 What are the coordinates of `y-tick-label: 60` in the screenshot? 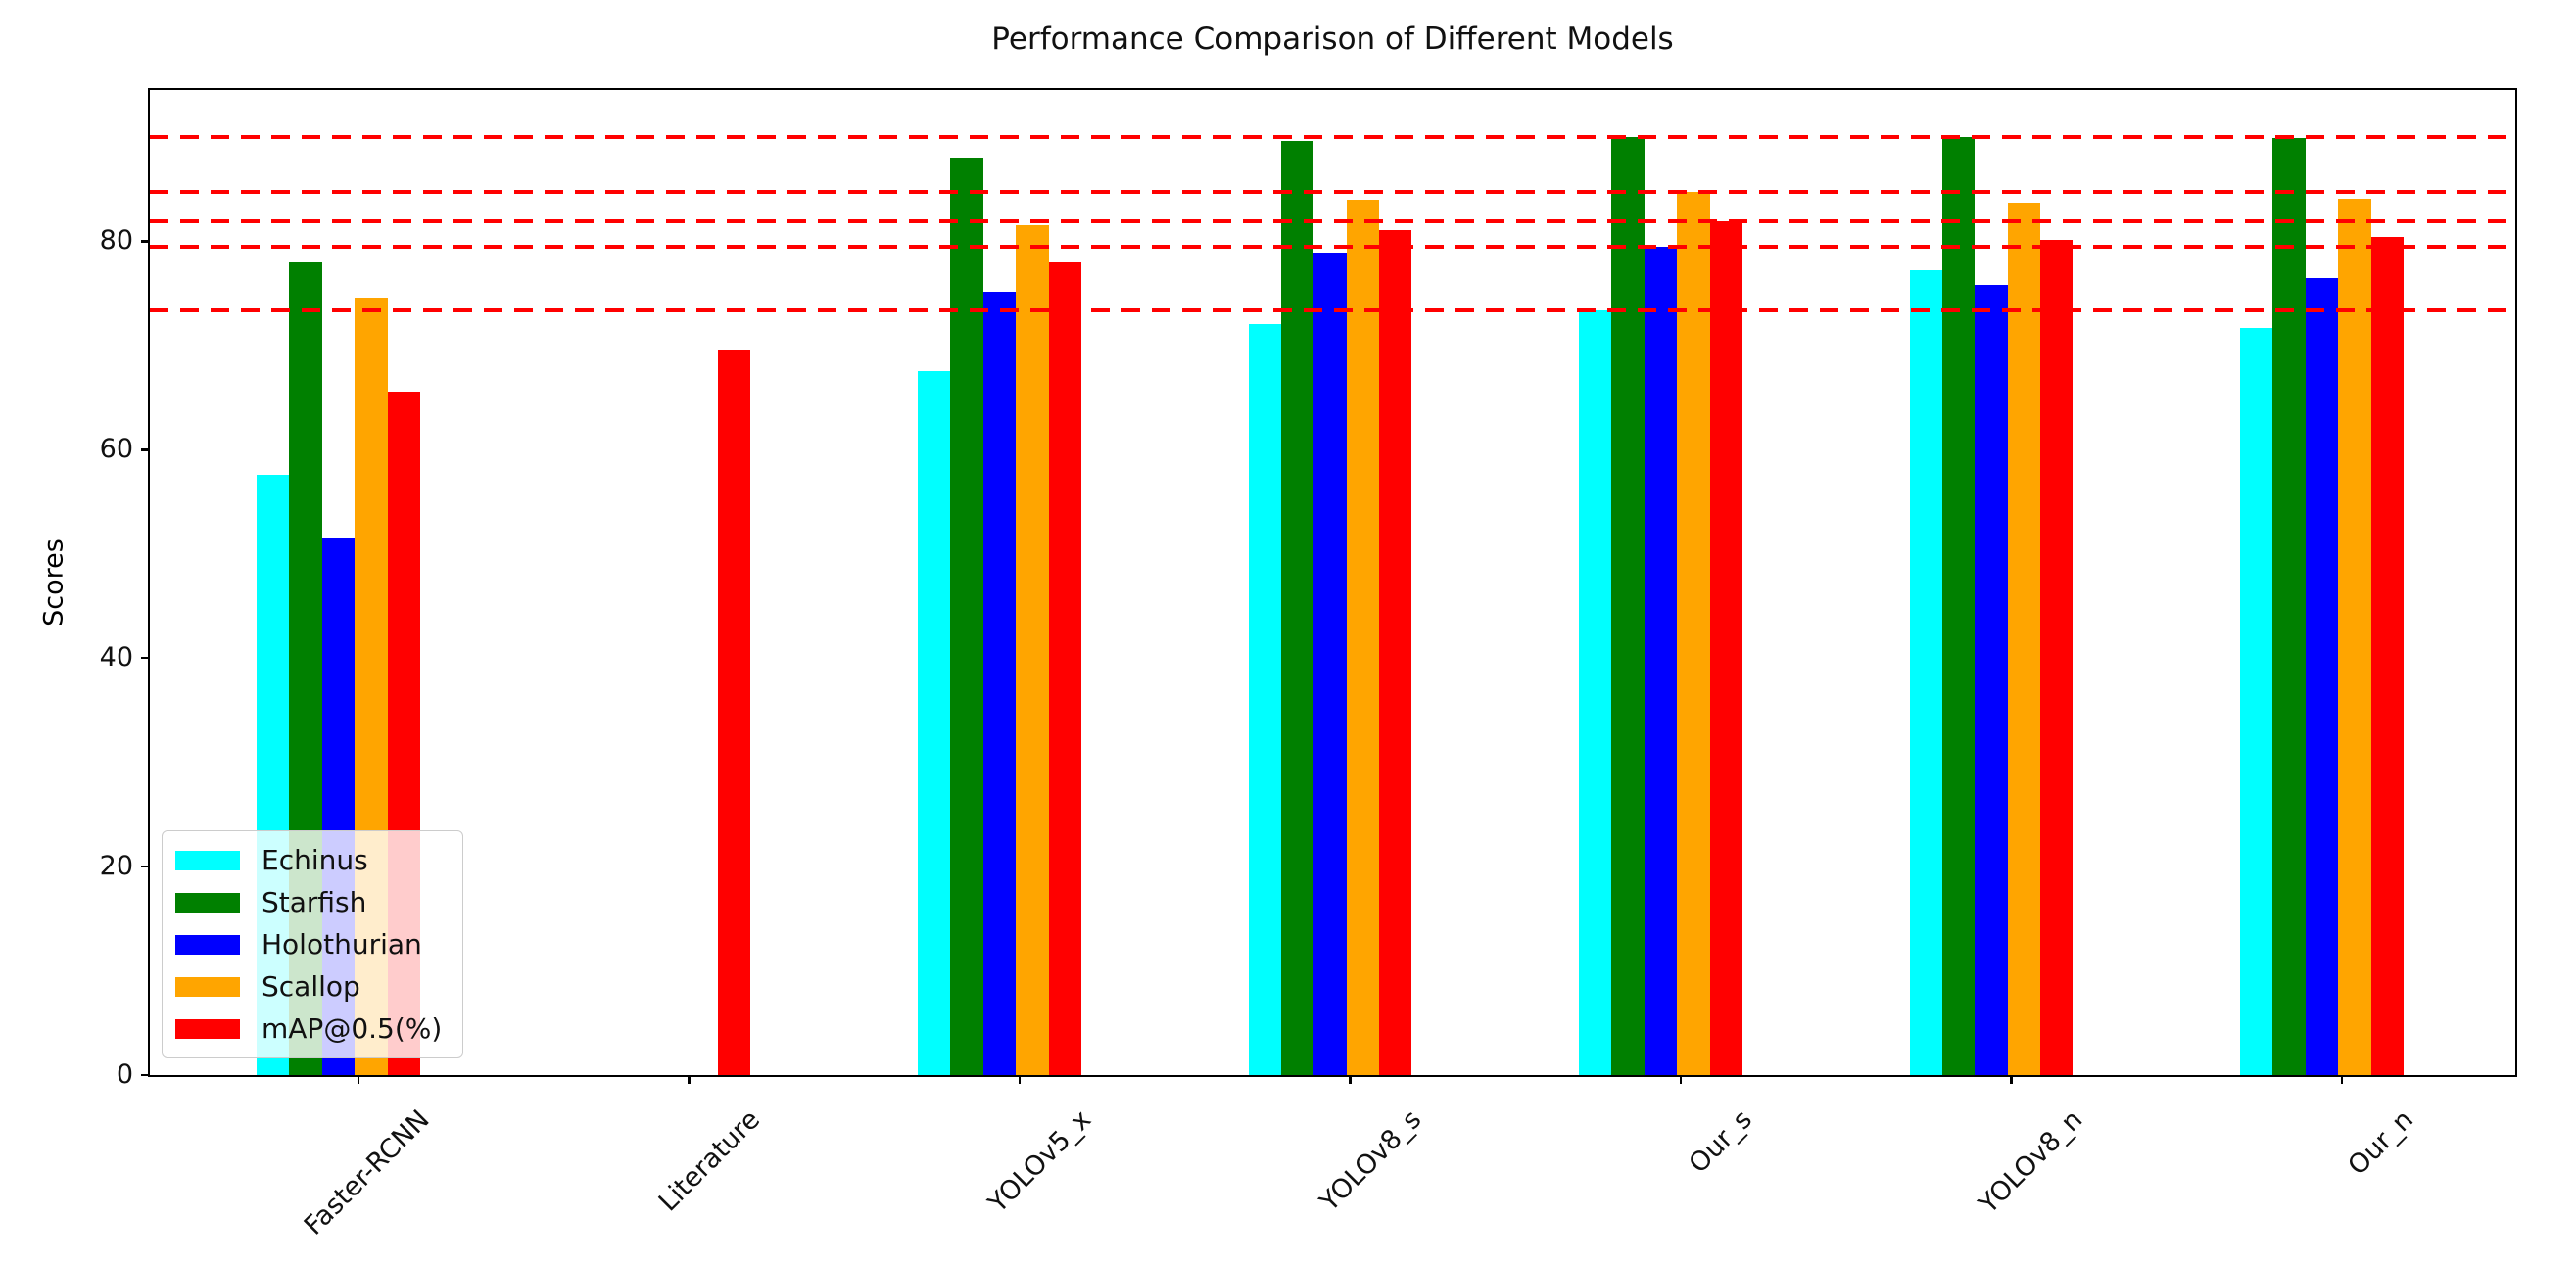 It's located at (116, 449).